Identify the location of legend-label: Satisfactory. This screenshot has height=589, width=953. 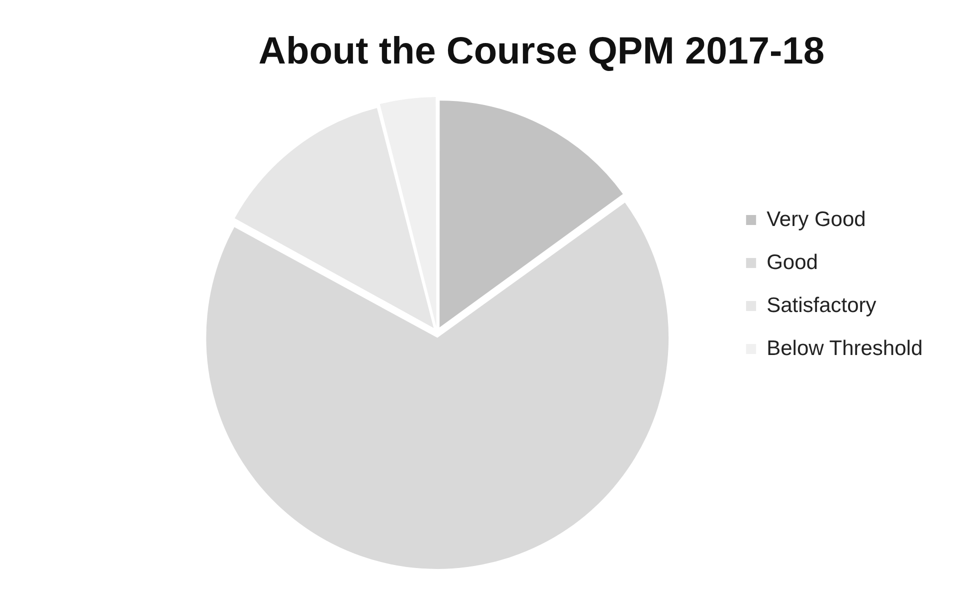
(821, 305).